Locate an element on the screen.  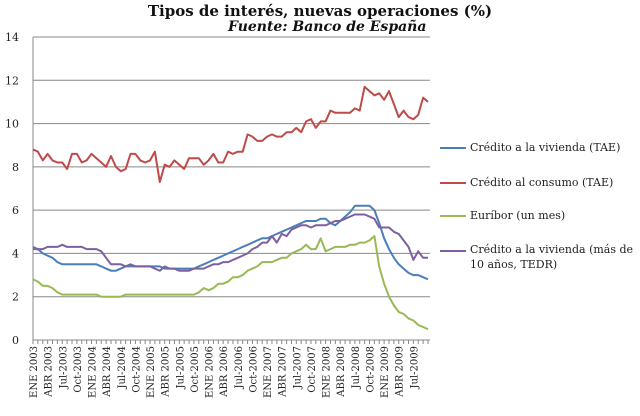
legend-label-1: Crédito al consumo (TAE) is located at coordinates (542, 182).